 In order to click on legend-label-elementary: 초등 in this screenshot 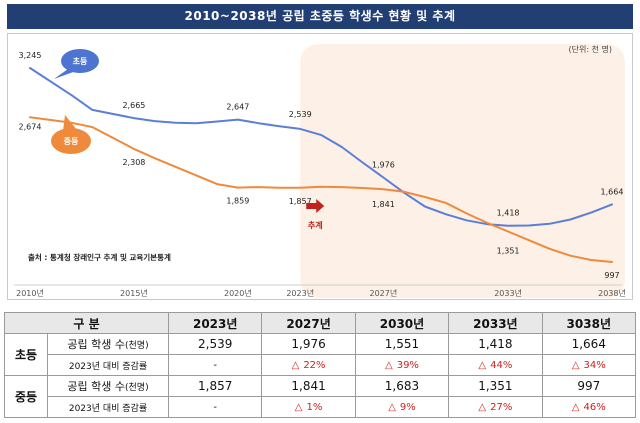, I will do `click(80, 61)`.